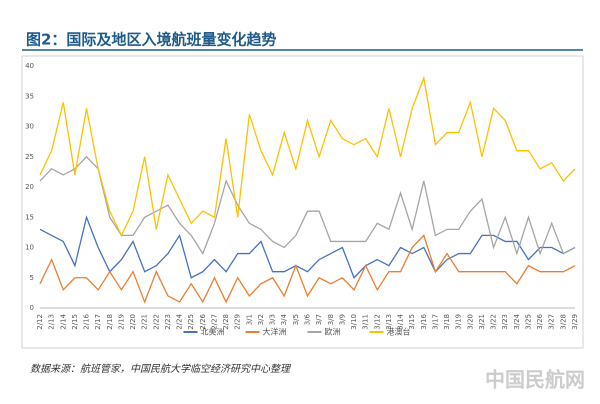 Image resolution: width=600 pixels, height=404 pixels. Describe the element at coordinates (238, 322) in the screenshot. I see `x-tick-label: 2/29` at that location.